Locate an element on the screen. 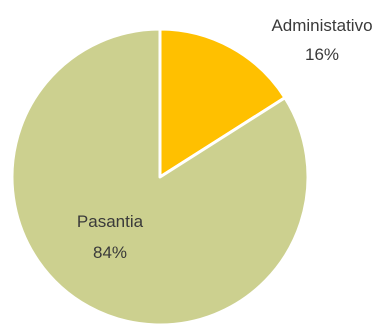 The height and width of the screenshot is (324, 388). slice-value-administativo: 16% is located at coordinates (322, 54).